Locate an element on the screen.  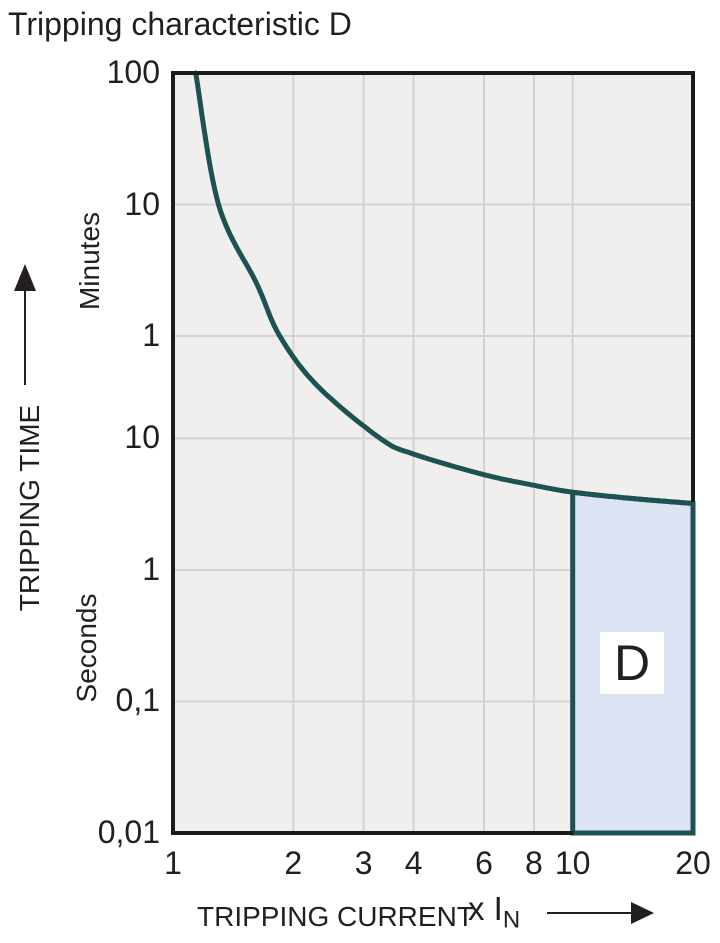
region-d-label: D is located at coordinates (632, 663).